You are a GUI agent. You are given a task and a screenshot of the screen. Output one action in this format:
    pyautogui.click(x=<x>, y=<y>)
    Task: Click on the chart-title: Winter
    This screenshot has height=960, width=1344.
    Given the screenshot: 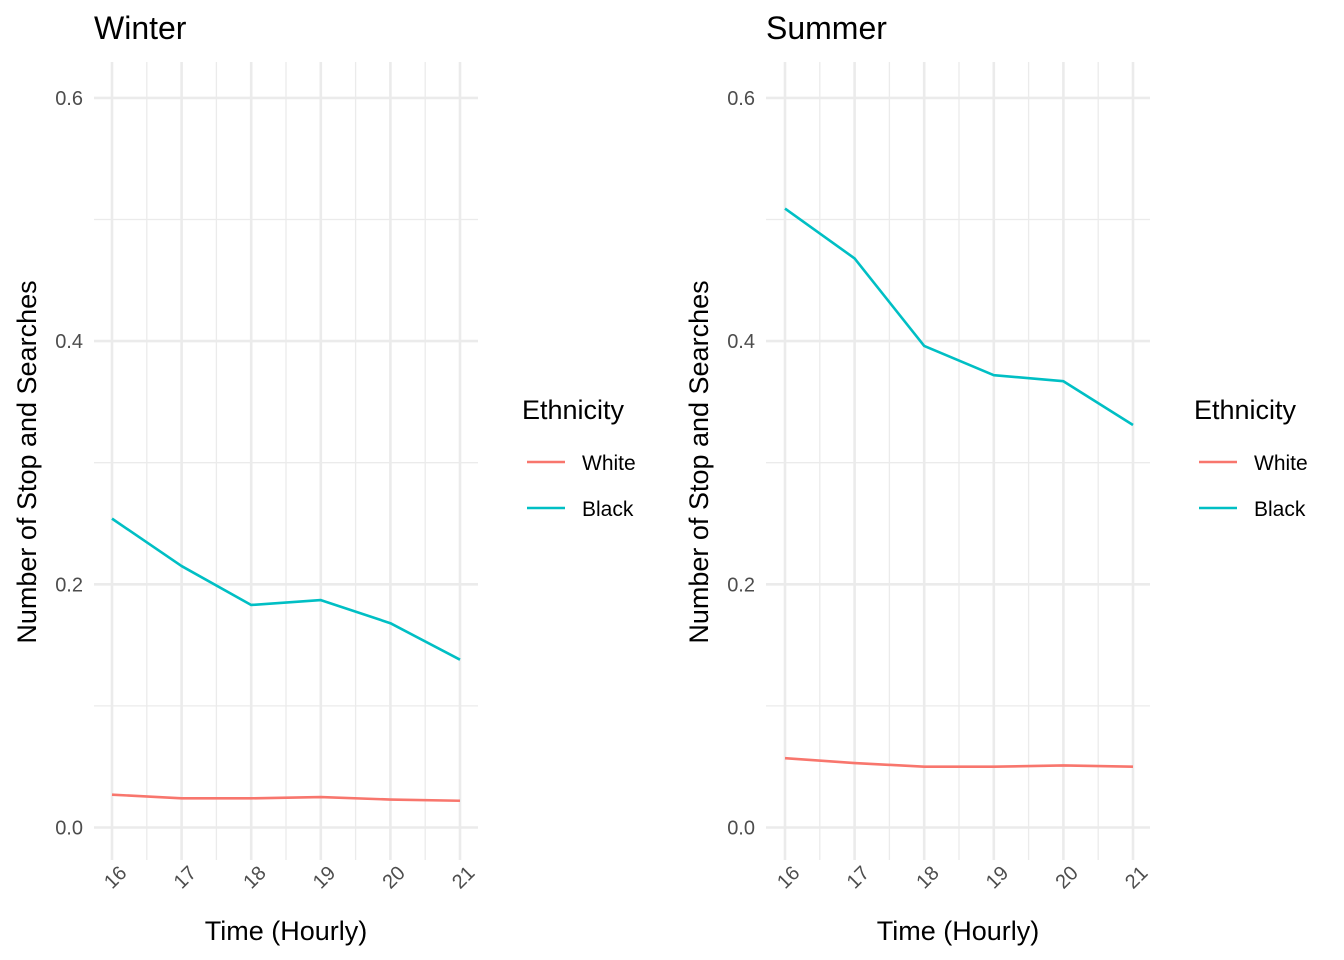 What is the action you would take?
    pyautogui.click(x=140, y=28)
    